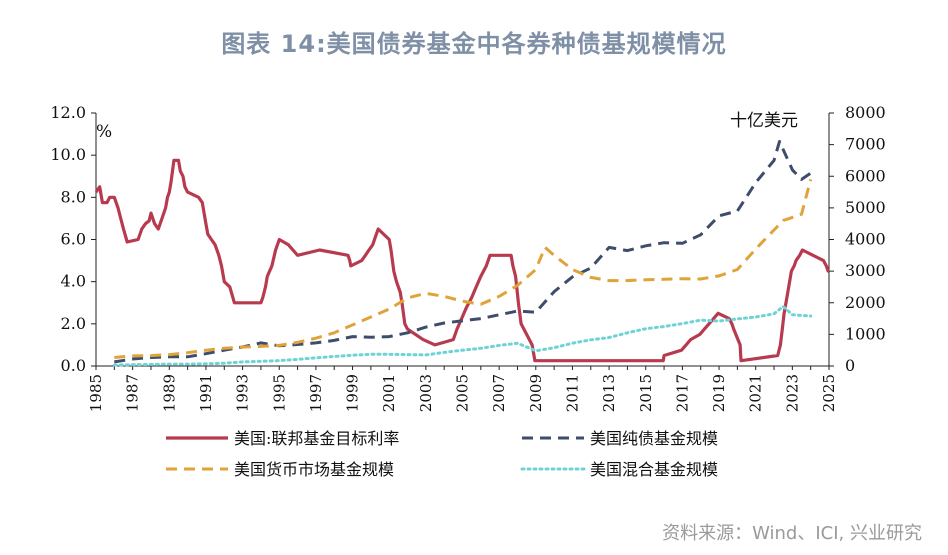 The width and height of the screenshot is (948, 555). I want to click on legend-label-fed-funds-rate: 美国:联邦基金目标利率, so click(316, 438).